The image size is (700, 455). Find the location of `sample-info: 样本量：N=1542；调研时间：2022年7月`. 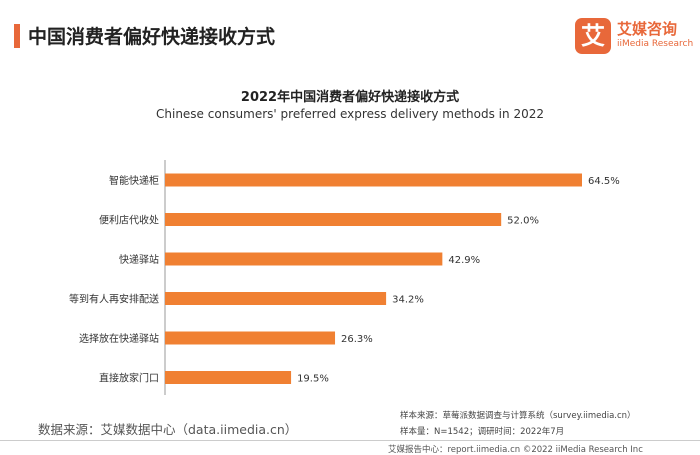

sample-info: 样本量：N=1542；调研时间：2022年7月 is located at coordinates (482, 432).